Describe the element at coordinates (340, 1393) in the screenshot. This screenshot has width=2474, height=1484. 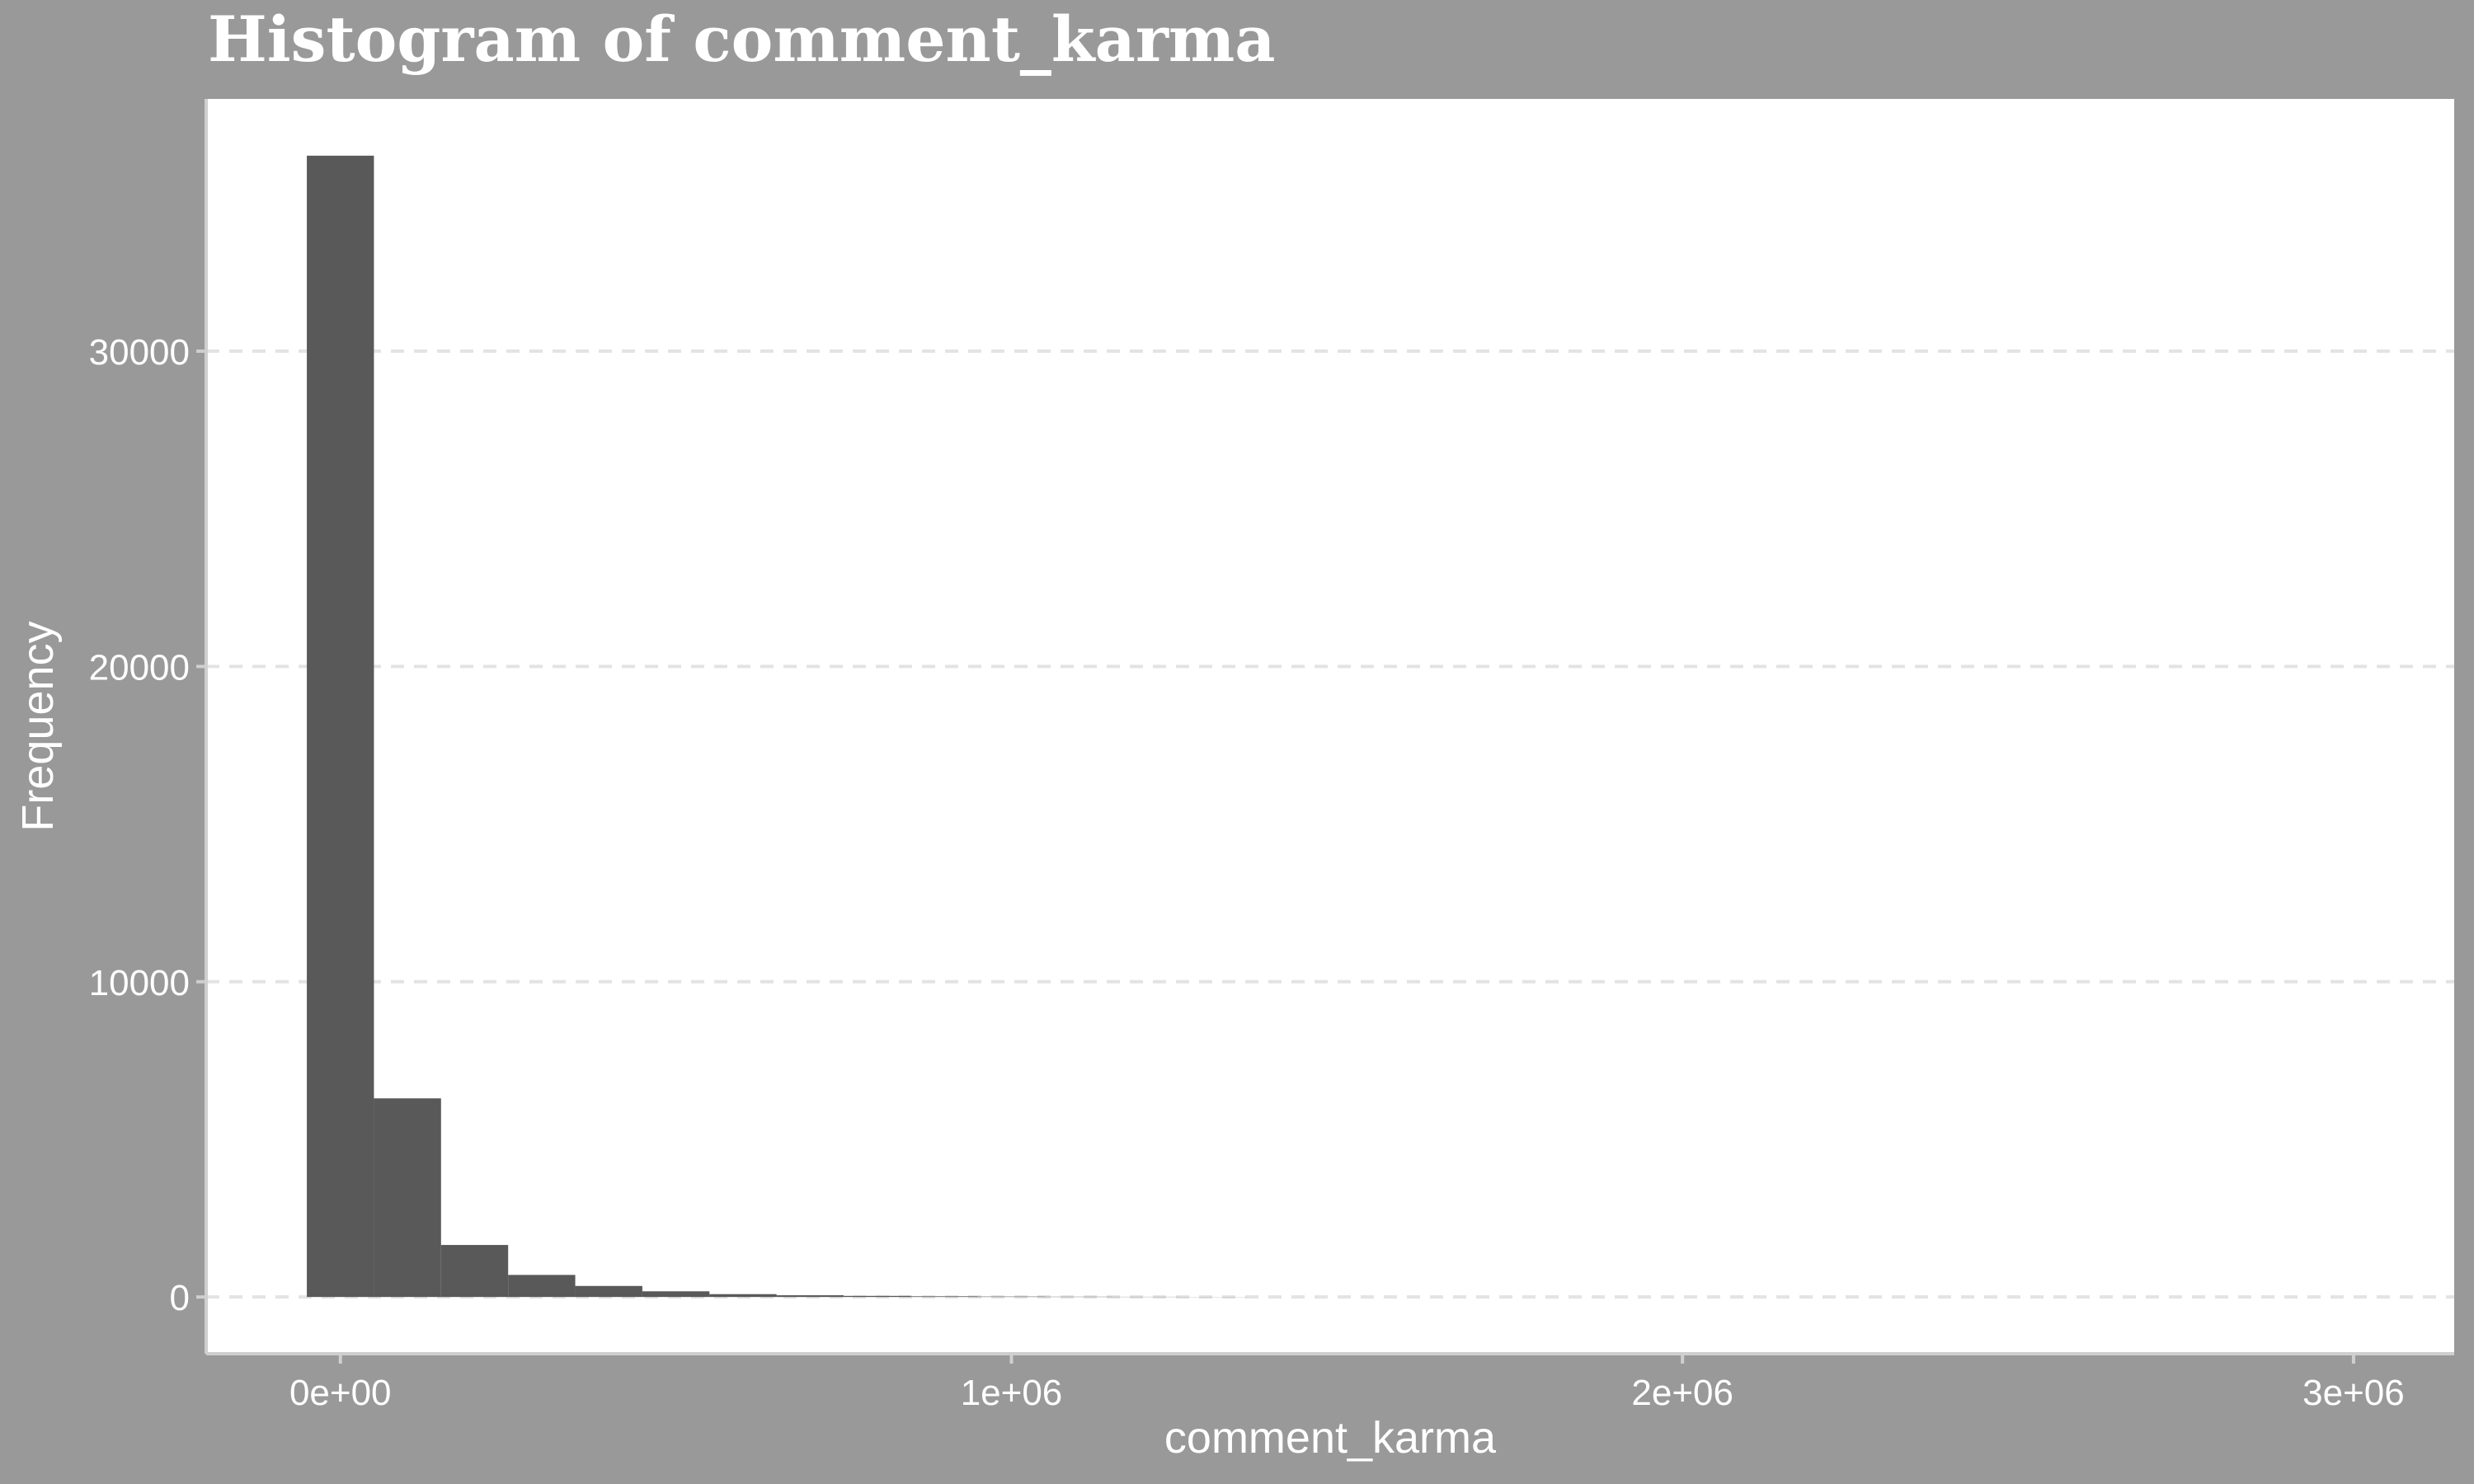
I see `x-tick-label: 0e+00` at that location.